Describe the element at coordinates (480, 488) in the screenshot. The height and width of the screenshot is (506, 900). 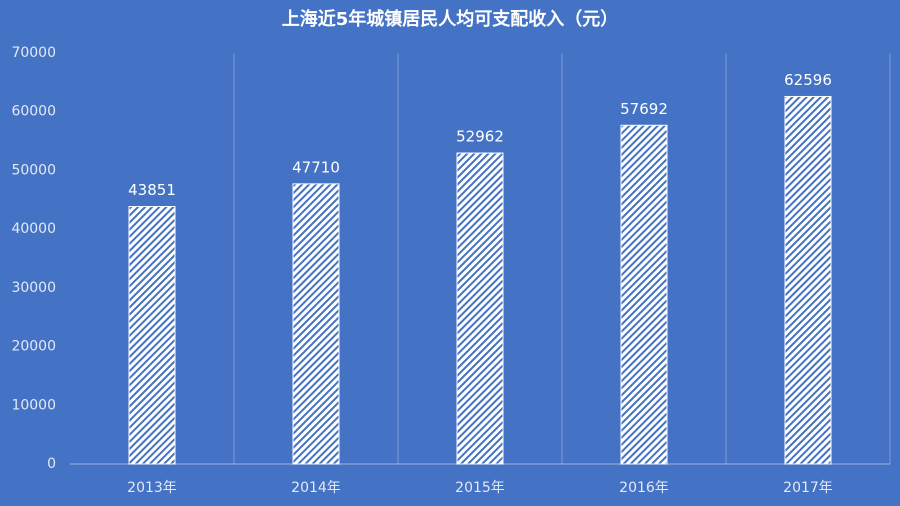
I see `x-tick-label: 2015年` at that location.